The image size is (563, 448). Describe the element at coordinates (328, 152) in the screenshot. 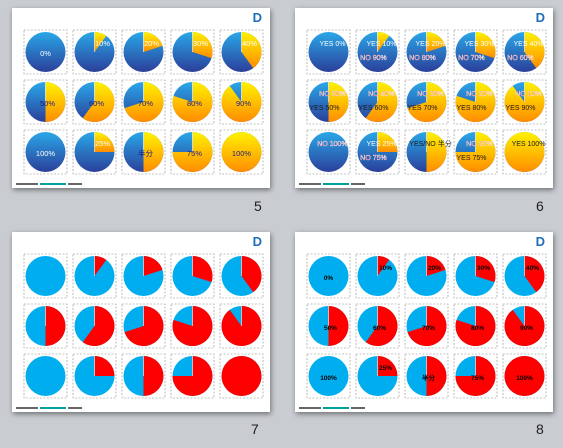

I see `pie-chart: NO 100%` at that location.